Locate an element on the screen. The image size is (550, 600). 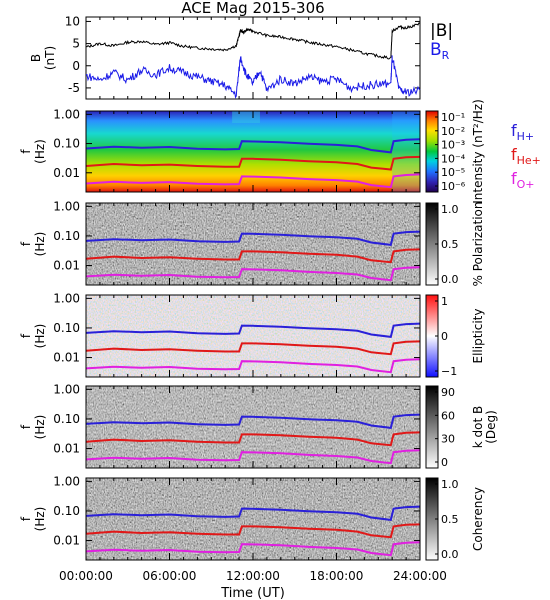
y-axis-units: (nT) is located at coordinates (50, 58).